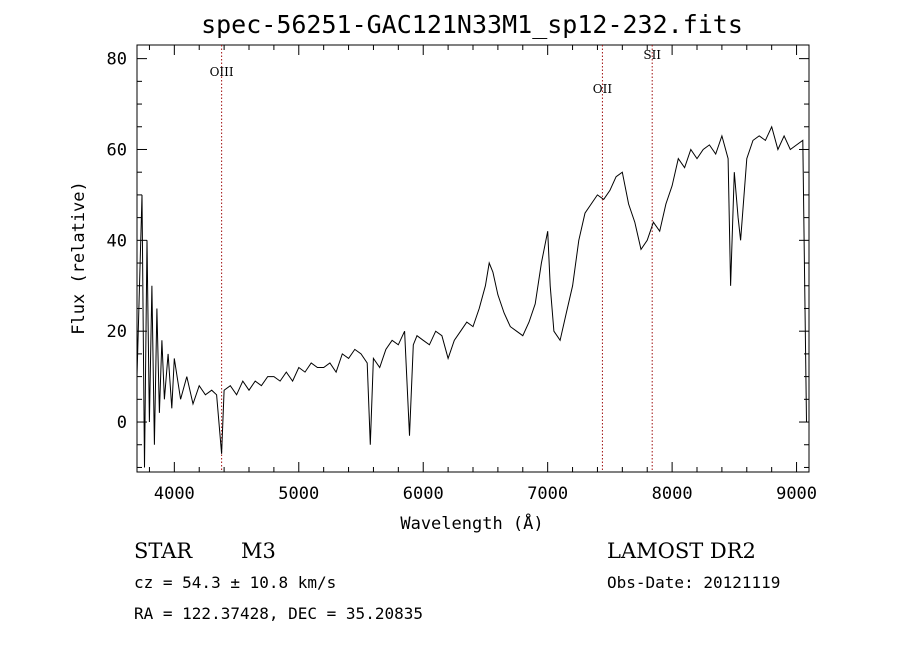 Image resolution: width=900 pixels, height=649 pixels. I want to click on coordinates-text: RA = 122.37428, DEC = 35.20835, so click(278, 613).